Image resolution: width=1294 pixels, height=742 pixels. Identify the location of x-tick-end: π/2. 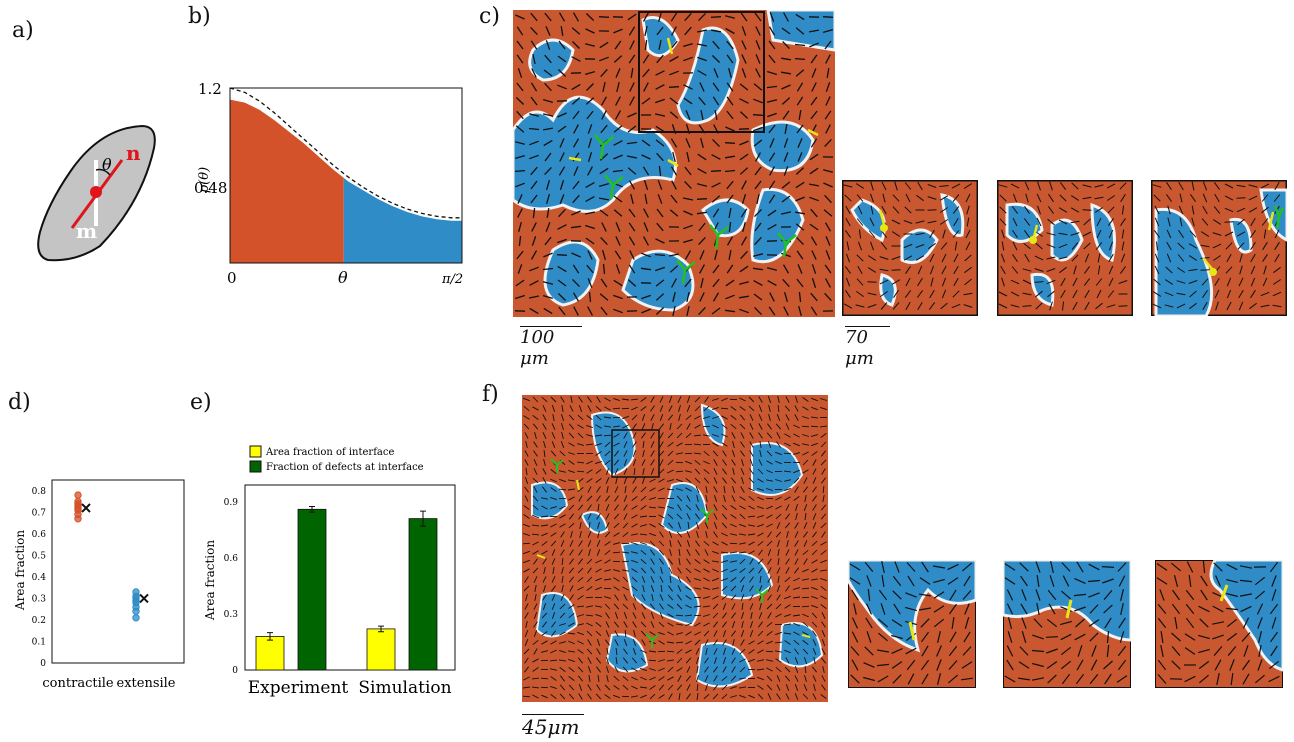
(452, 279).